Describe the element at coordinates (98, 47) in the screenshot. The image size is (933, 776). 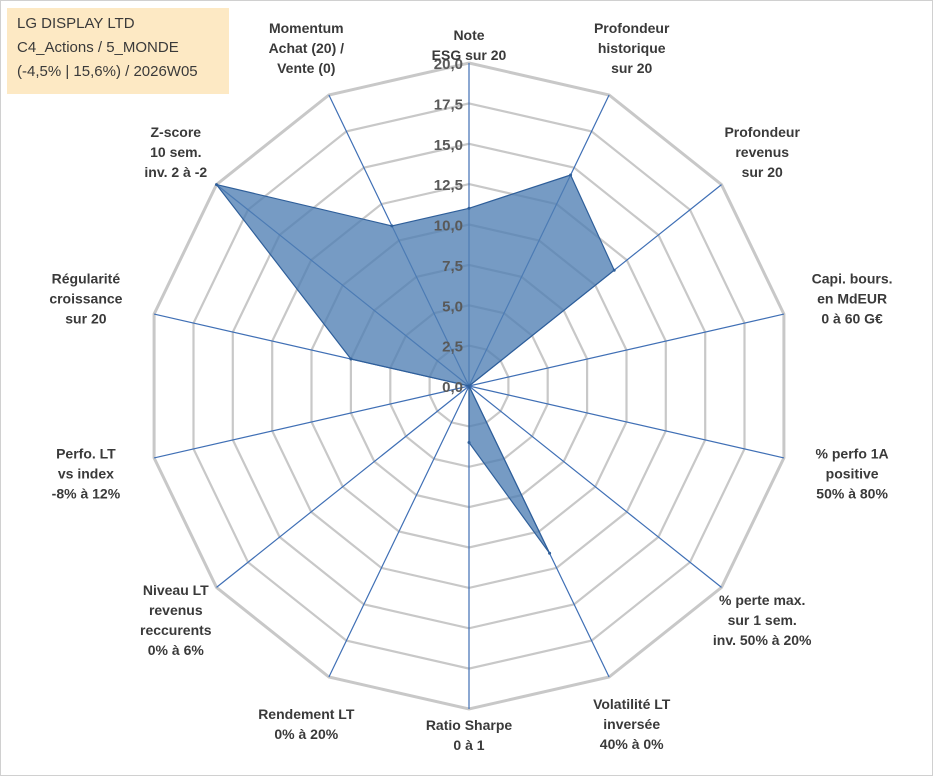
I see `category-label: C4_Actions / 5_MONDE` at that location.